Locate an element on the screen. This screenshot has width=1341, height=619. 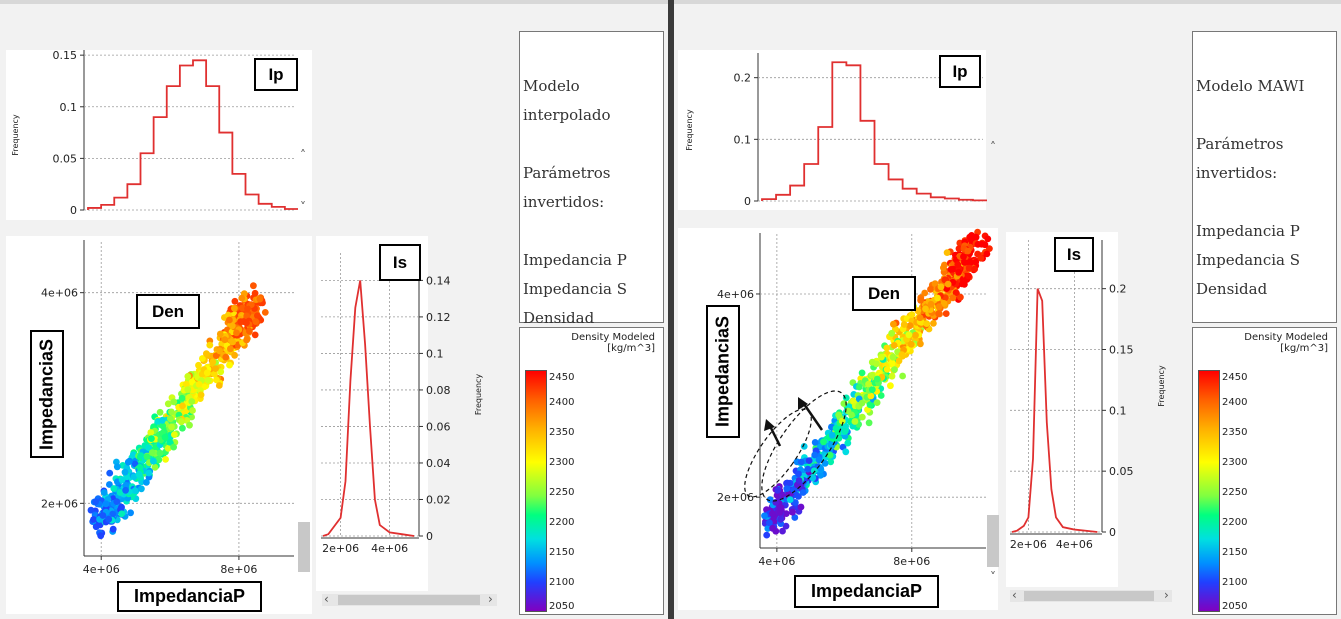
colorbar-tick: 2350 is located at coordinates (562, 432).